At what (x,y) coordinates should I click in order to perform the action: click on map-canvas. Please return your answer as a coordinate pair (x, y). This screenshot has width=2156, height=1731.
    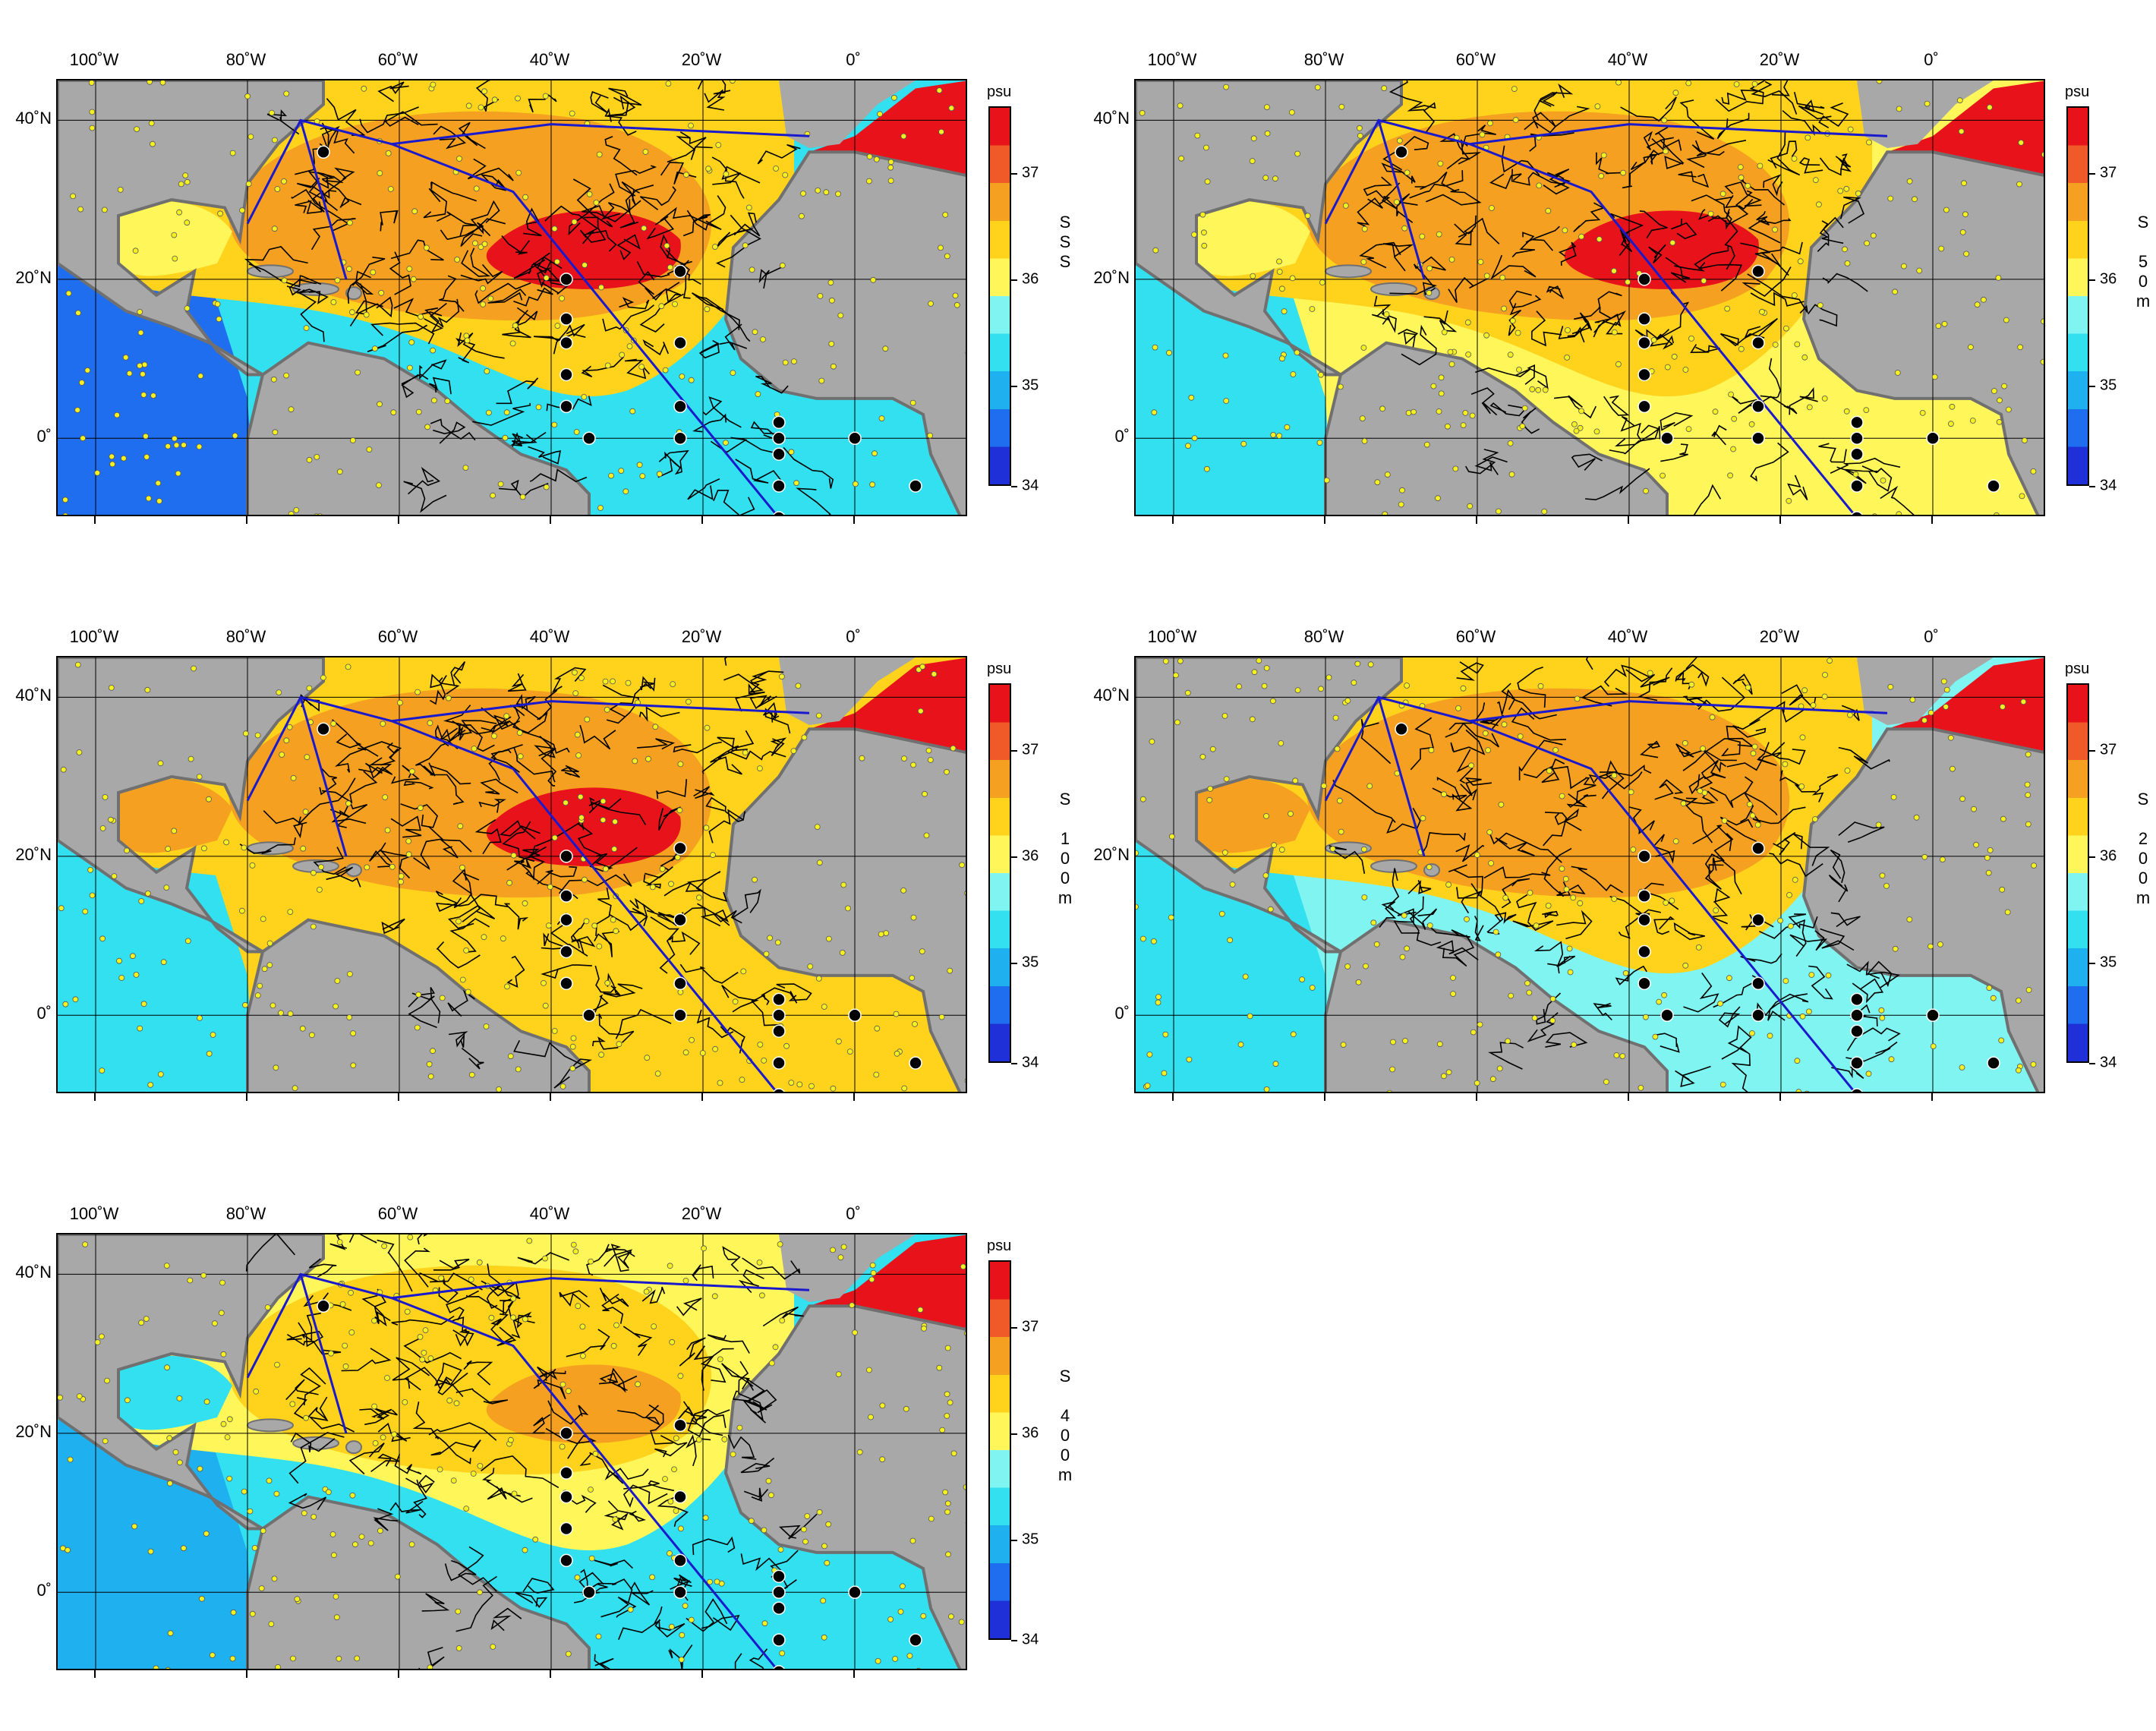
    Looking at the image, I should click on (512, 297).